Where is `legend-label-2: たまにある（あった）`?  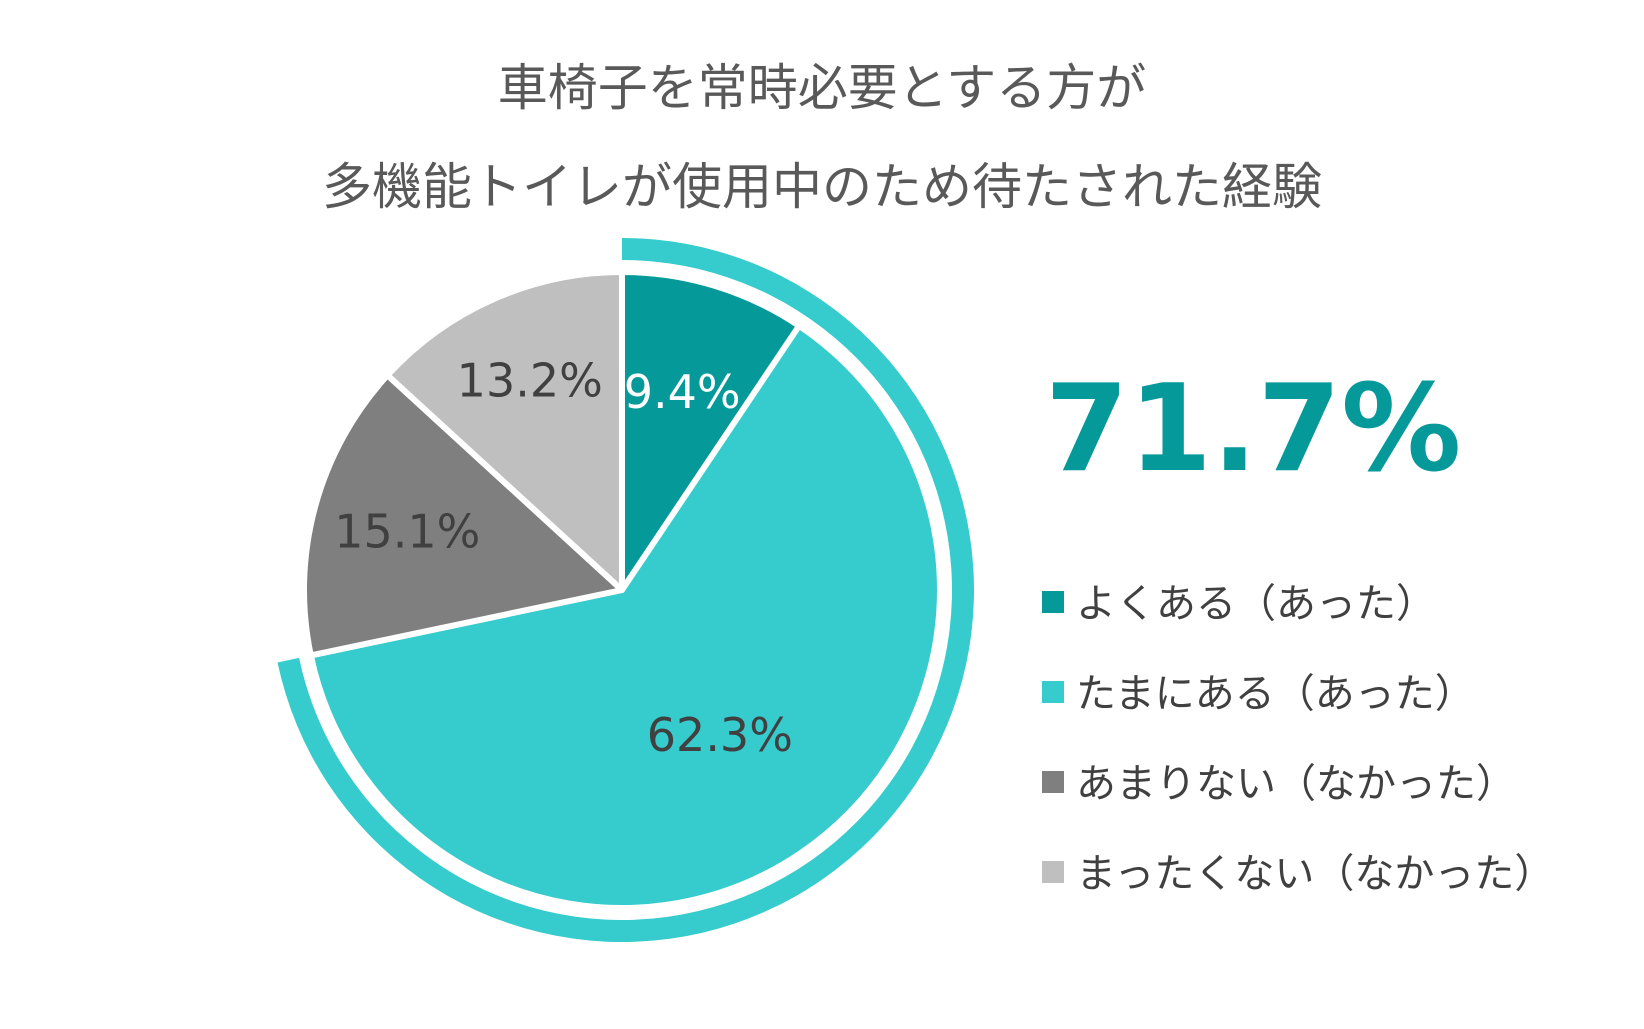
legend-label-2: たまにある（あった） is located at coordinates (1275, 694).